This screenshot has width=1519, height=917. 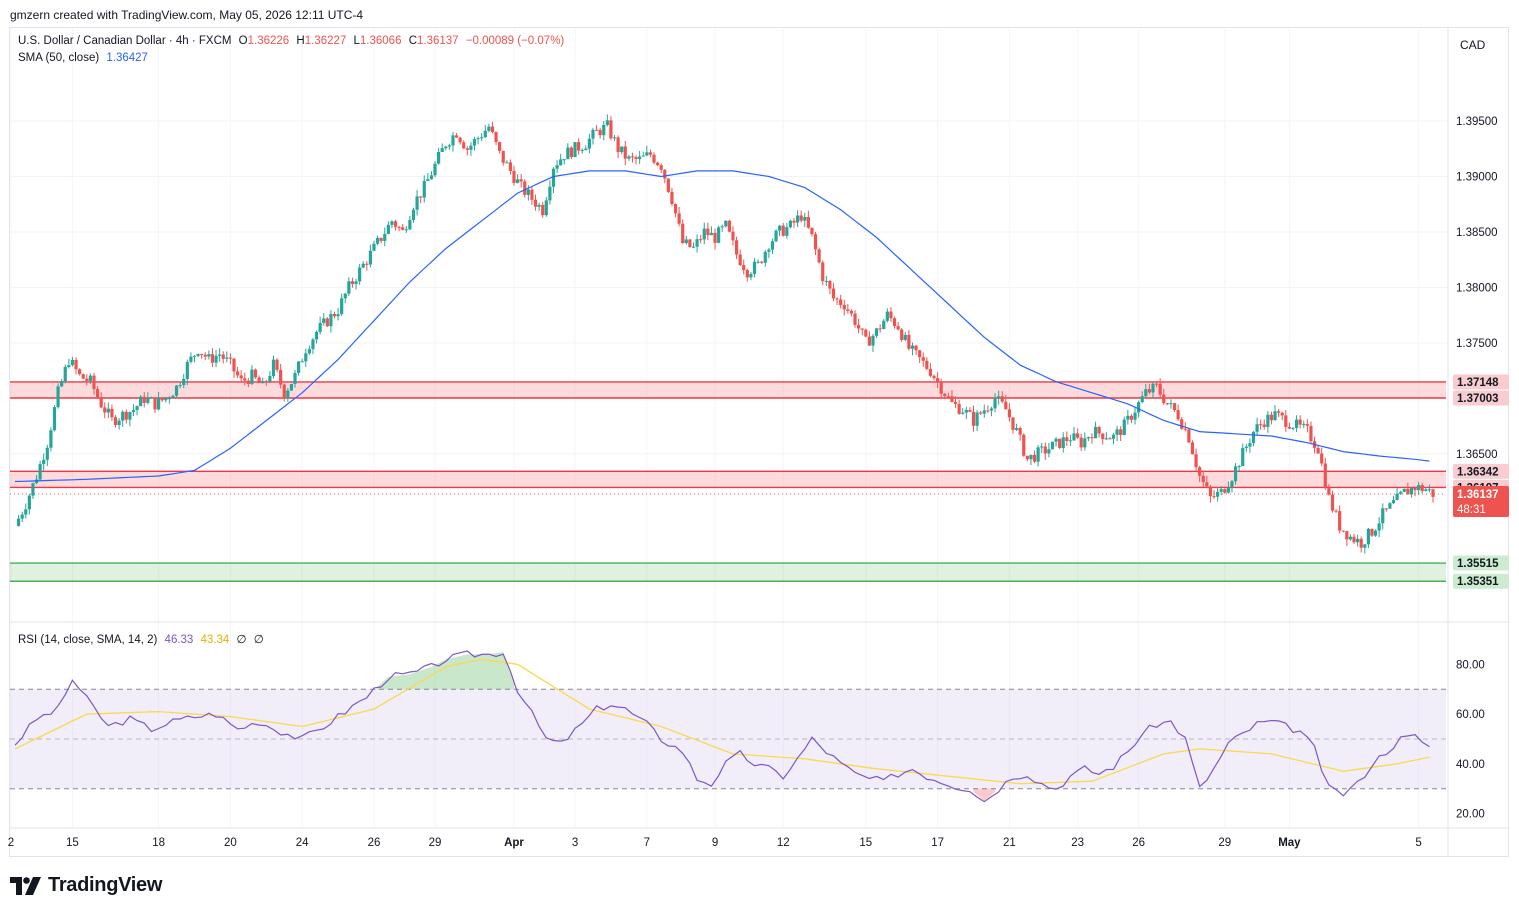 I want to click on resistance-zone, so click(x=728, y=479).